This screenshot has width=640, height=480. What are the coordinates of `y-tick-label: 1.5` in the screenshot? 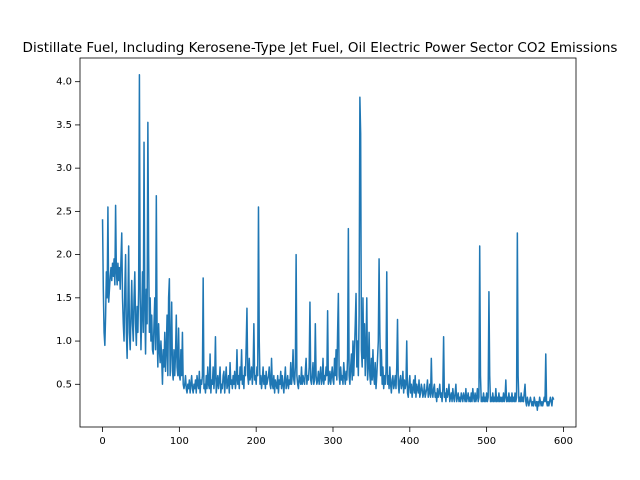 It's located at (64, 298).